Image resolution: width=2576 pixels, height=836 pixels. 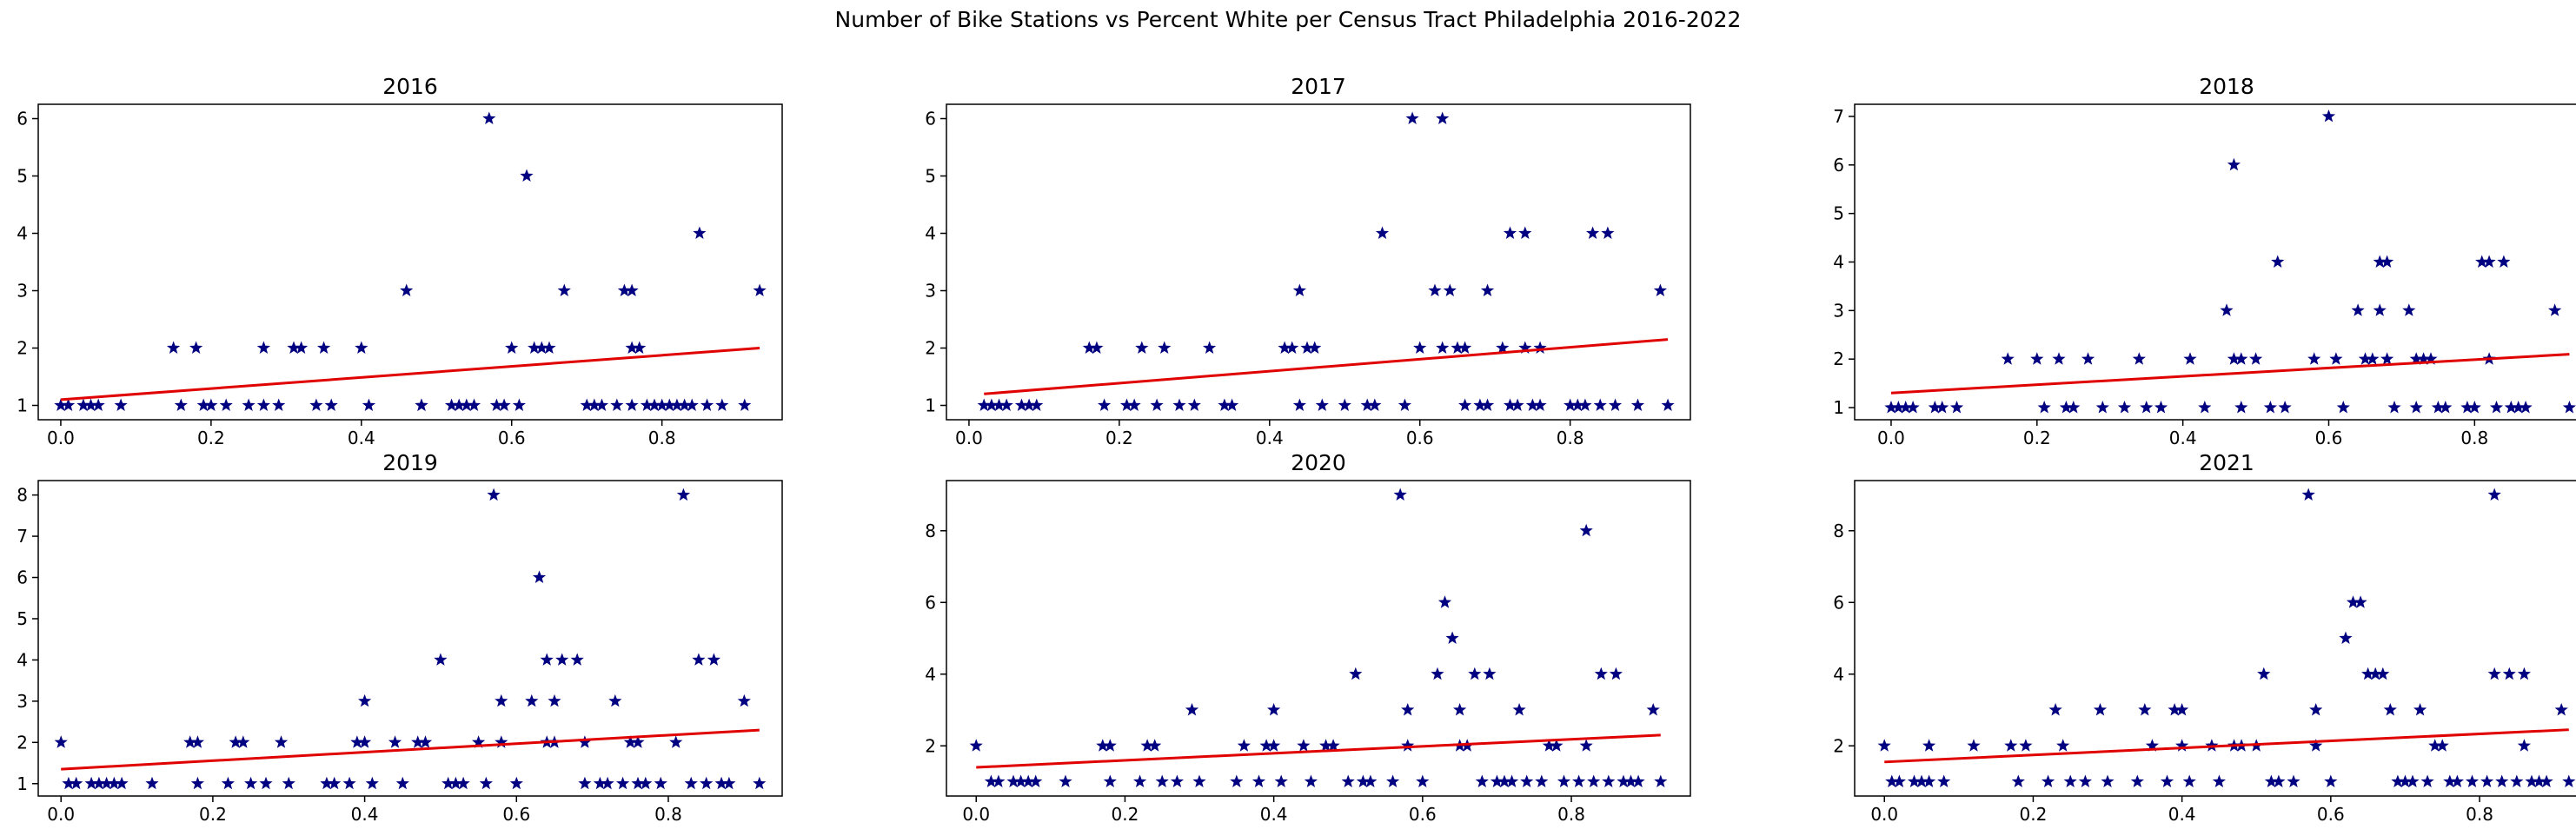 What do you see at coordinates (400, 261) in the screenshot?
I see `chart-panel-2016: 2016 0.0 0.2 0.4 0.6 0.8 1 2 3 4 5 6` at bounding box center [400, 261].